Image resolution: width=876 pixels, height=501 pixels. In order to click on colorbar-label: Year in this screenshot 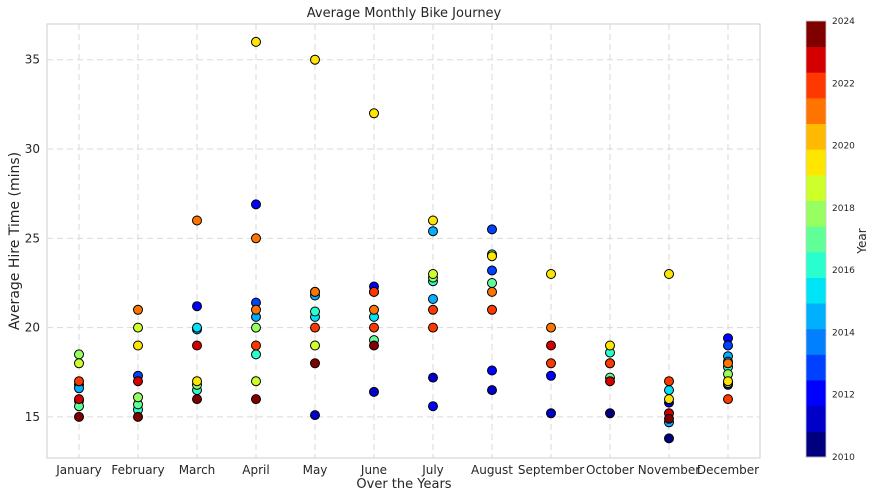, I will do `click(862, 241)`.